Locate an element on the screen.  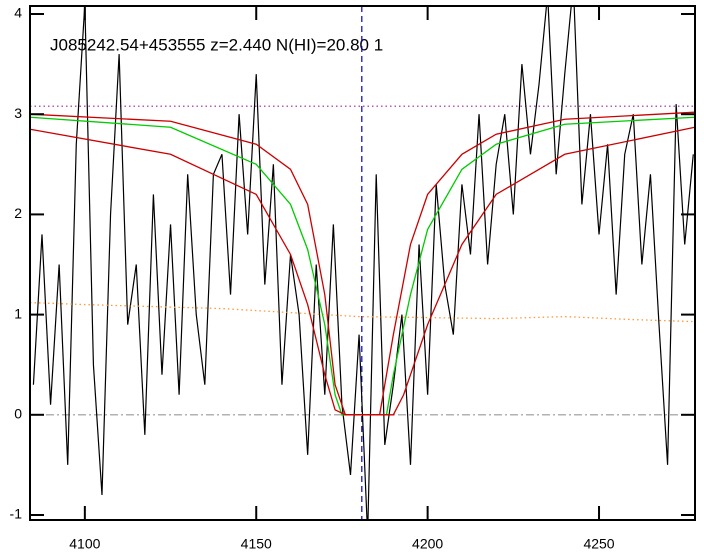
series-line is located at coordinates (362, 312).